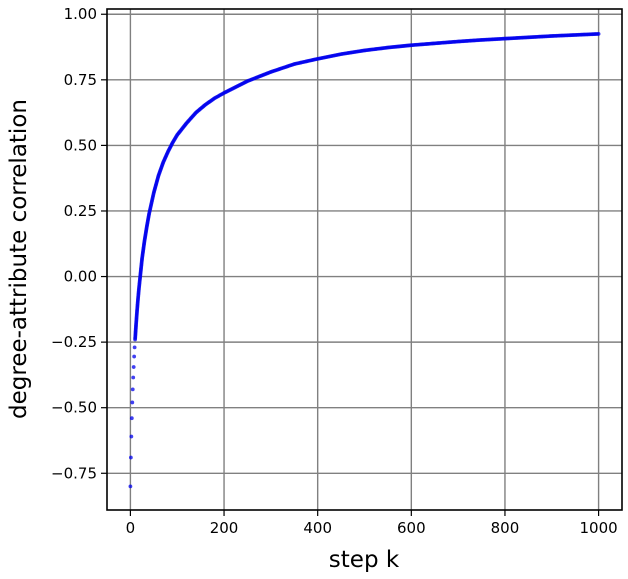  Describe the element at coordinates (80, 145) in the screenshot. I see `y-tick-label: 0.50` at that location.